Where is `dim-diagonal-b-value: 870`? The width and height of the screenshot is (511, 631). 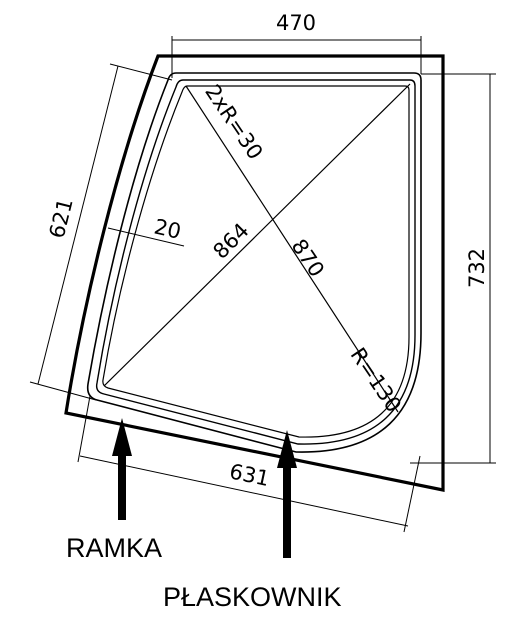 dim-diagonal-b-value: 870 is located at coordinates (308, 258).